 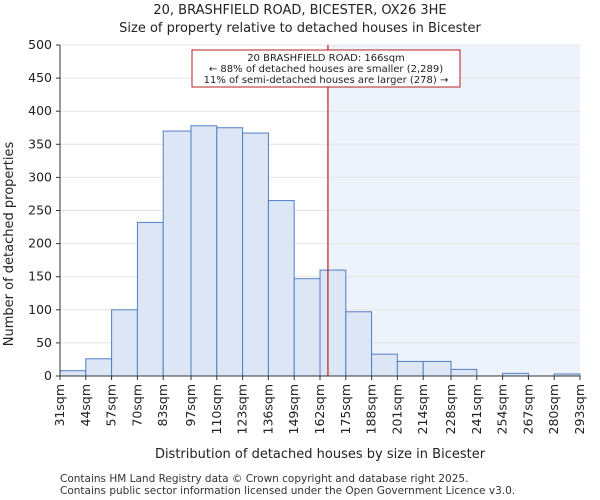 I want to click on y-tick-label: 500, so click(x=40, y=44).